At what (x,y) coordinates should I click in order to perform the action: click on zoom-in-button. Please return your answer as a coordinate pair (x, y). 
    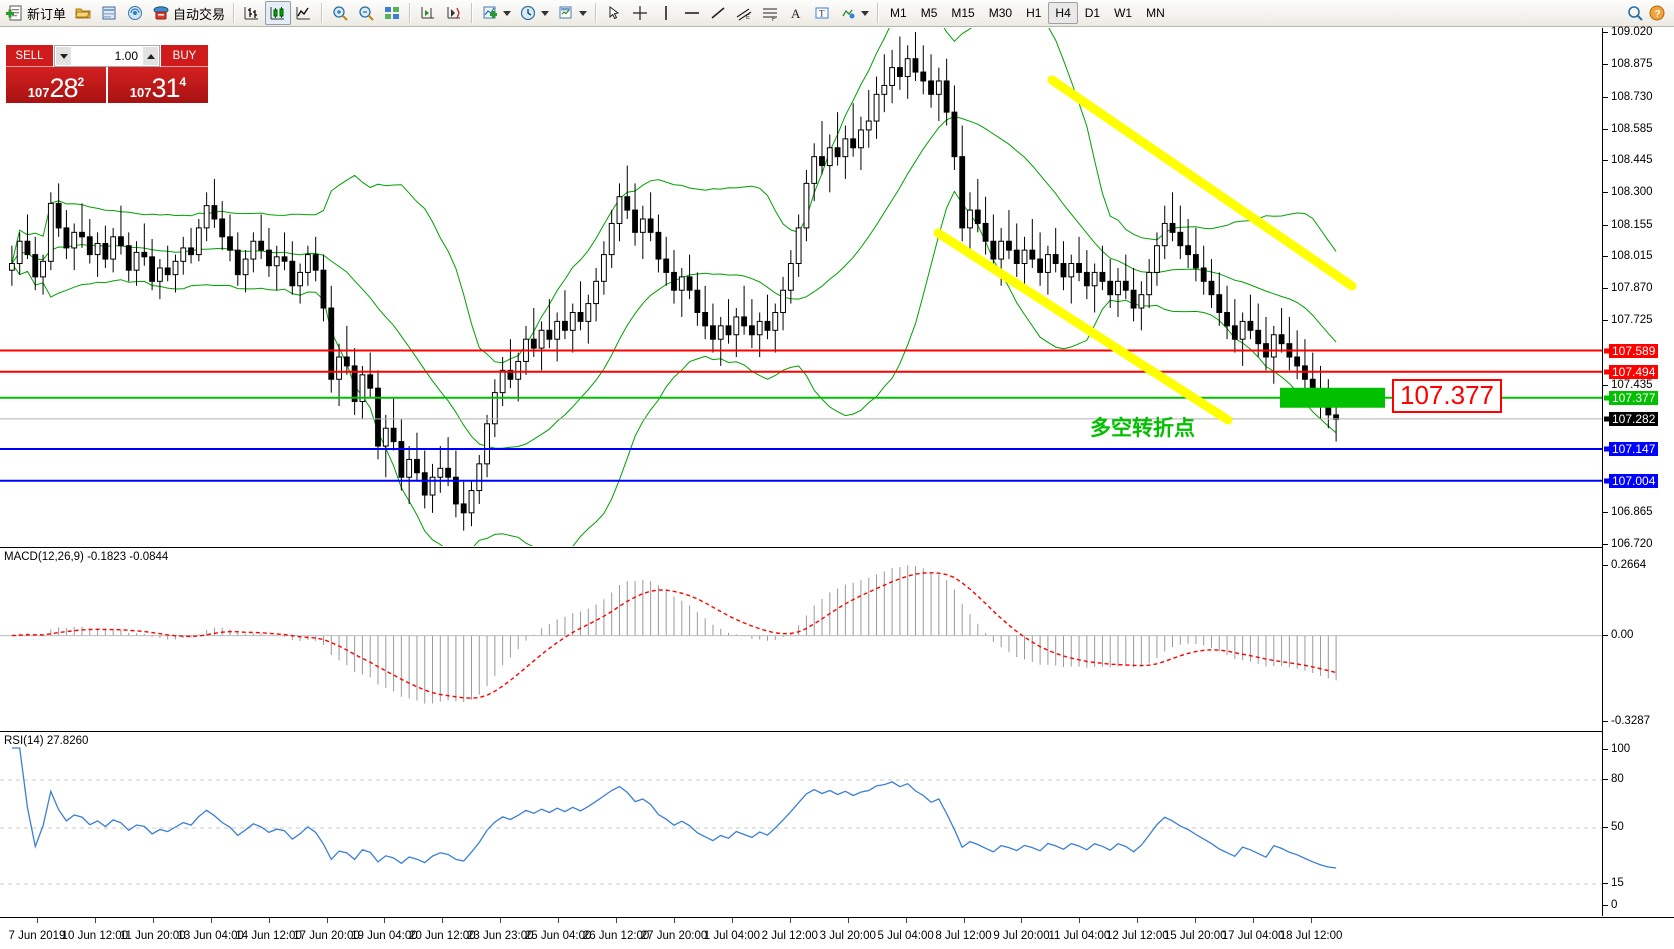
    Looking at the image, I should click on (340, 13).